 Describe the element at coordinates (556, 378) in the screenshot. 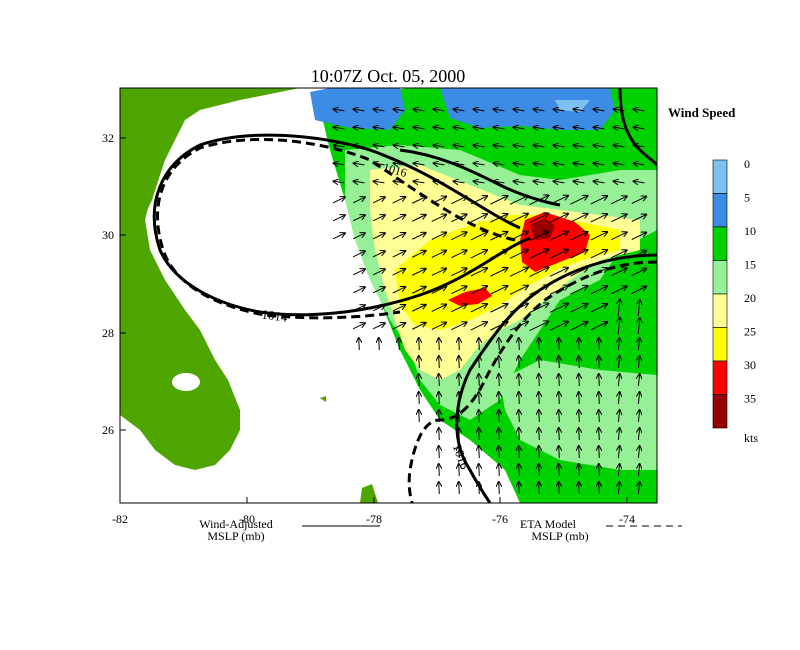

I see `isobar-1016-solid-right` at that location.